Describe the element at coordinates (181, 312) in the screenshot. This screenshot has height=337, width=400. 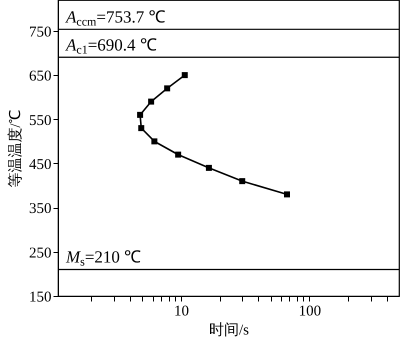
I see `x-tick-label: 10` at that location.